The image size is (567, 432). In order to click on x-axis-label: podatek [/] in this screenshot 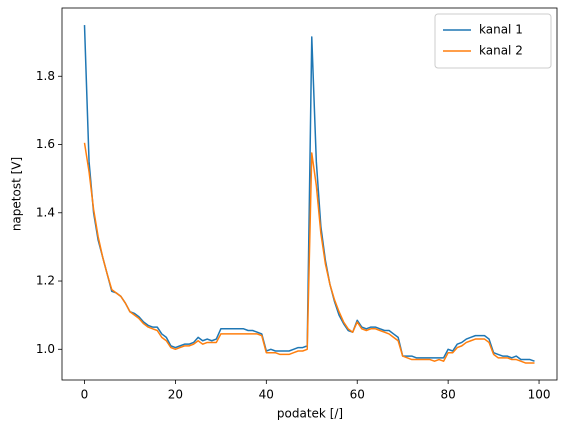, I will do `click(310, 414)`.